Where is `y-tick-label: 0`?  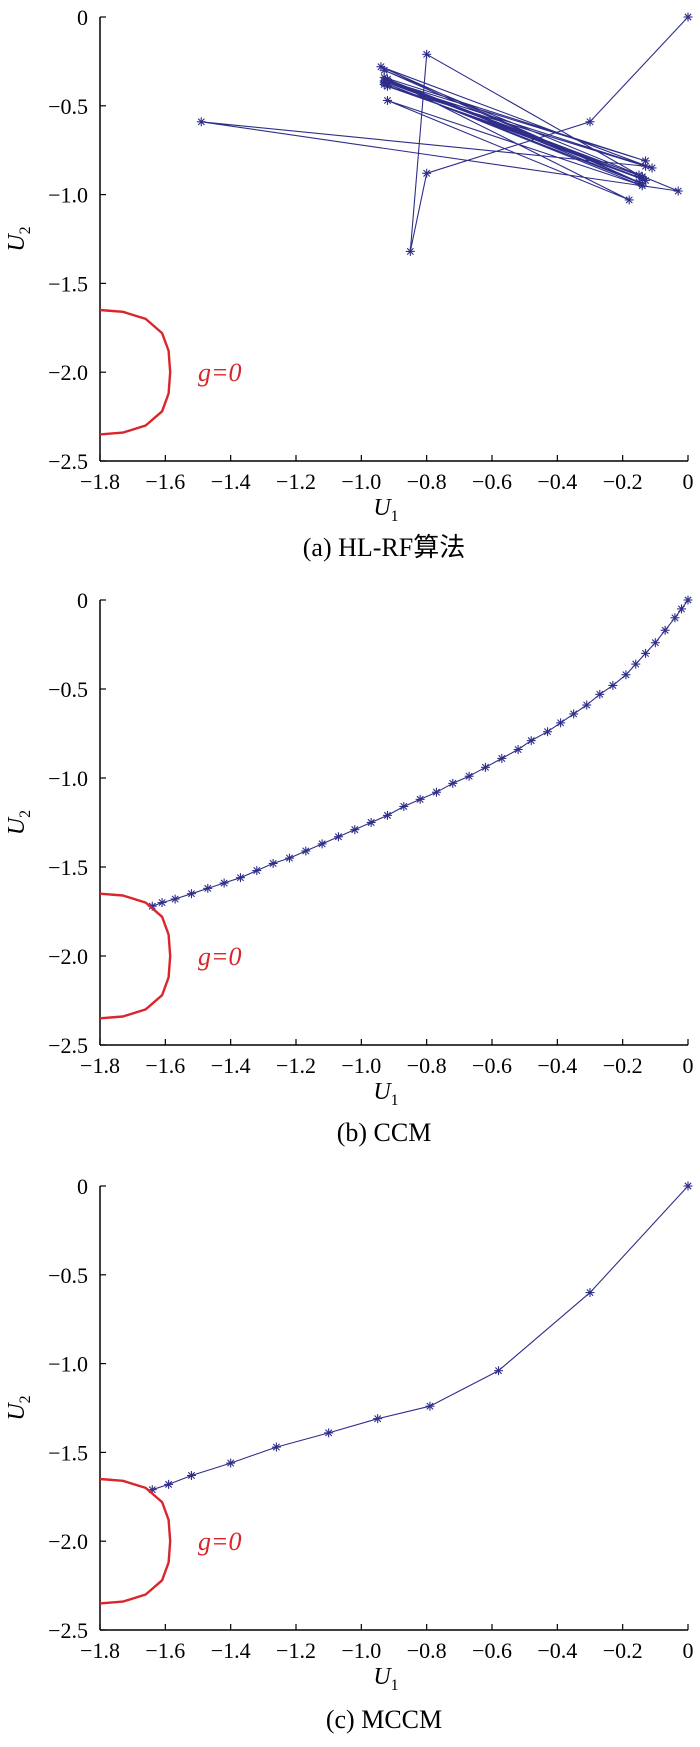
y-tick-label: 0 is located at coordinates (82, 17).